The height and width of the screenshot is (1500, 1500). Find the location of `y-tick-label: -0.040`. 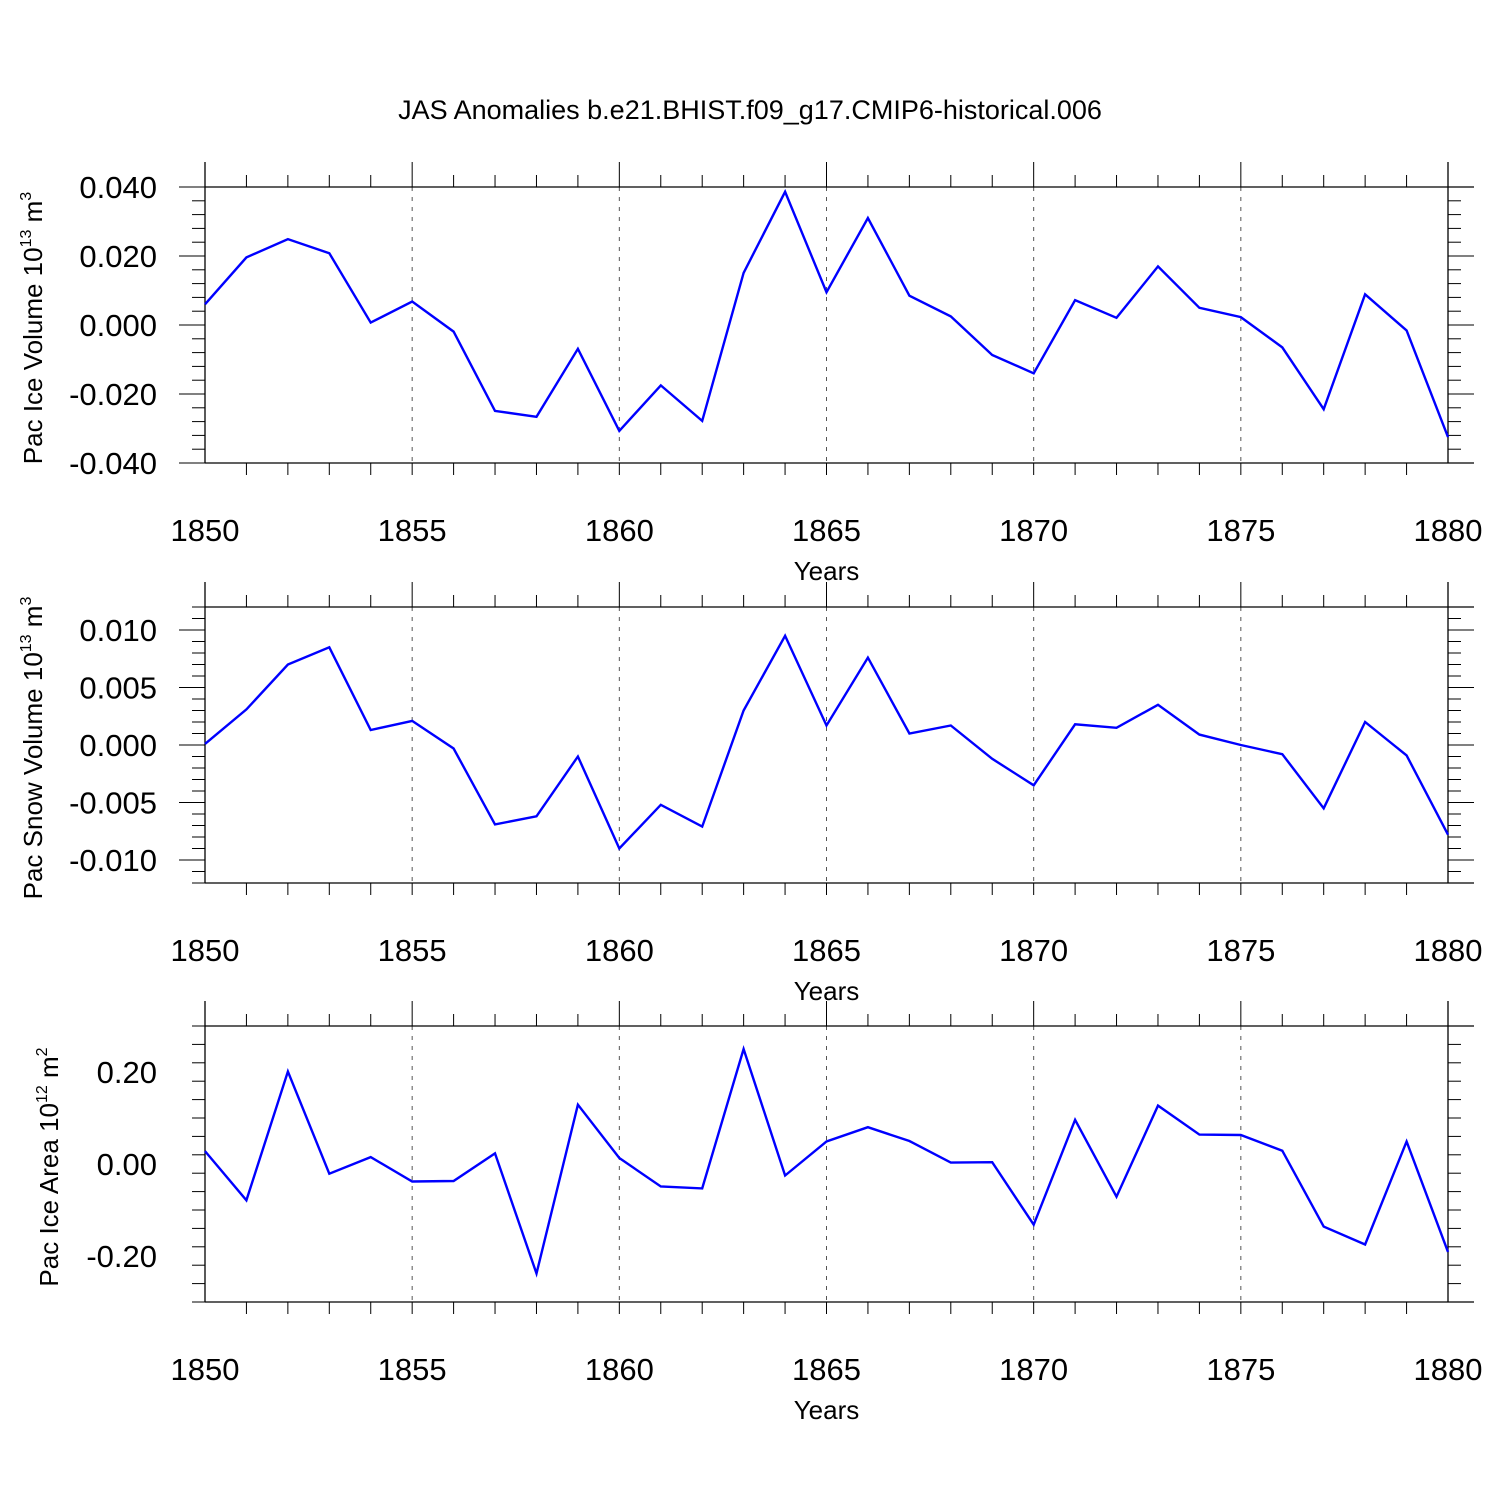

y-tick-label: -0.040 is located at coordinates (113, 463).